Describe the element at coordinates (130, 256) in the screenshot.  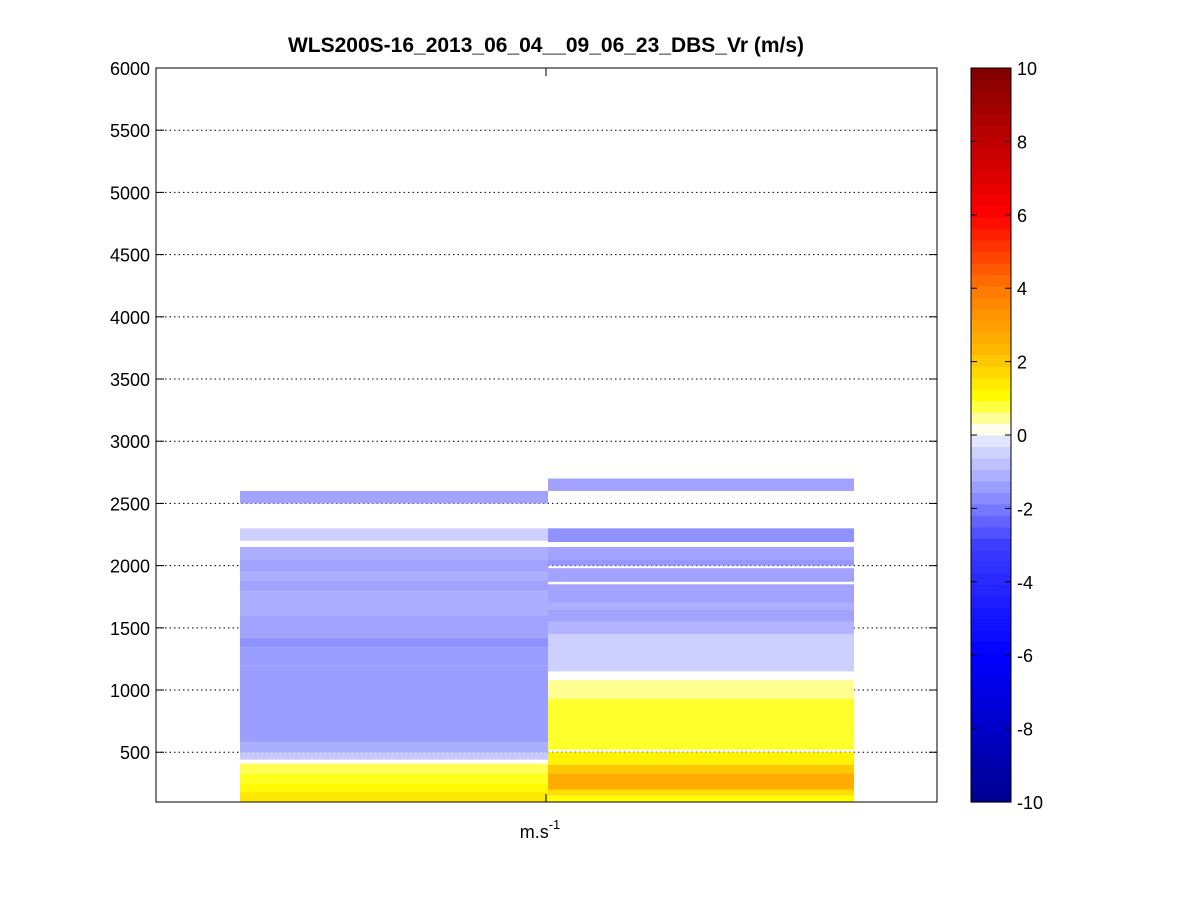
I see `y-tick-label: 4500` at that location.